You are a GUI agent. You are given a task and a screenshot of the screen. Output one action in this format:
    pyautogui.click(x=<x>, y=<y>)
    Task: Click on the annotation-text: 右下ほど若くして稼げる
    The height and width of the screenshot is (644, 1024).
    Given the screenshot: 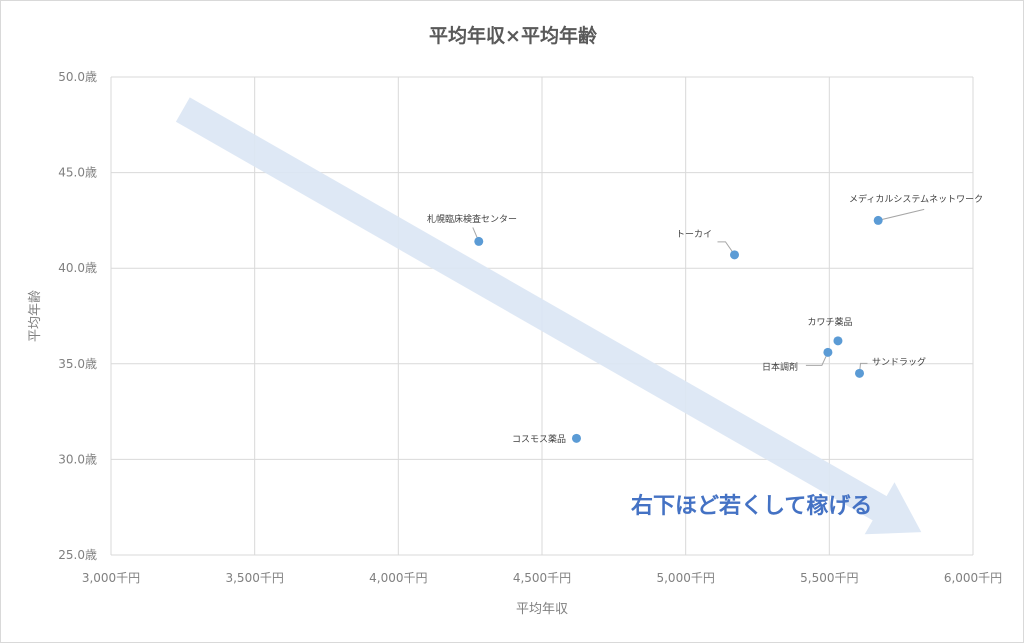 What is the action you would take?
    pyautogui.click(x=751, y=506)
    